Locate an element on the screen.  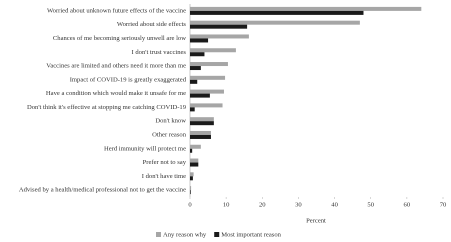
x-tick-label: 30 is located at coordinates (298, 205).